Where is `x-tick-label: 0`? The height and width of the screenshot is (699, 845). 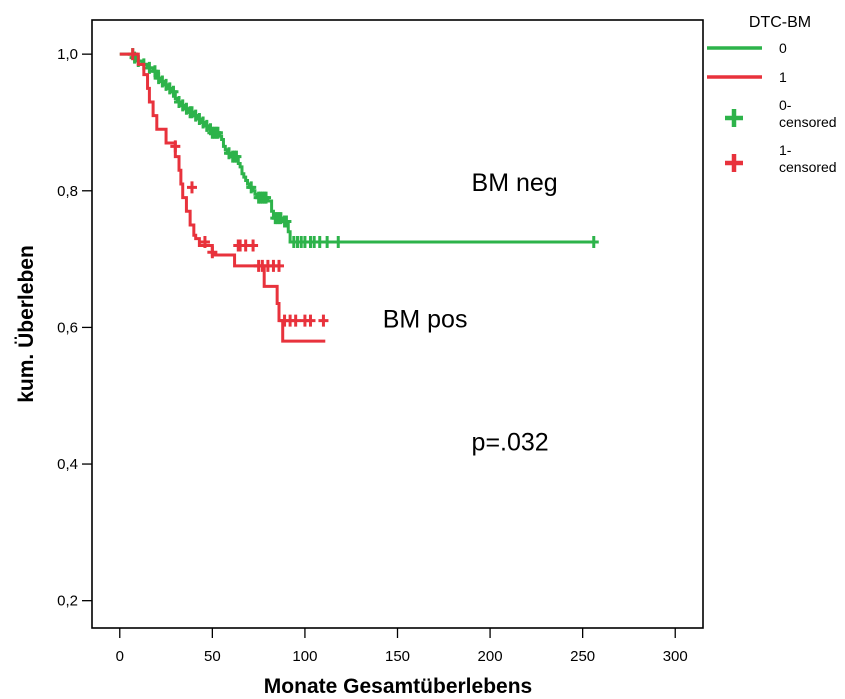
x-tick-label: 0 is located at coordinates (120, 656).